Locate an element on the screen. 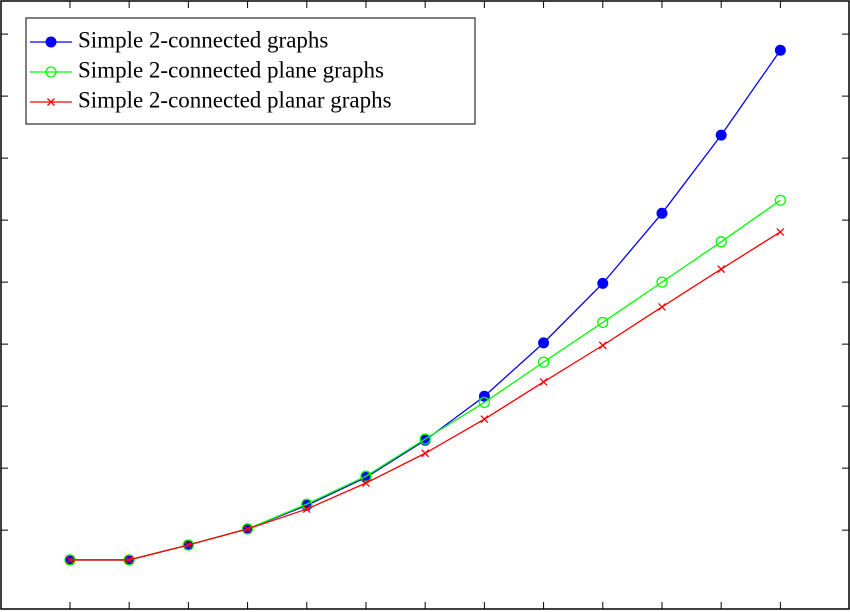 Image resolution: width=850 pixels, height=612 pixels. legend-label: Simple 2-connected plane graphs is located at coordinates (231, 69).